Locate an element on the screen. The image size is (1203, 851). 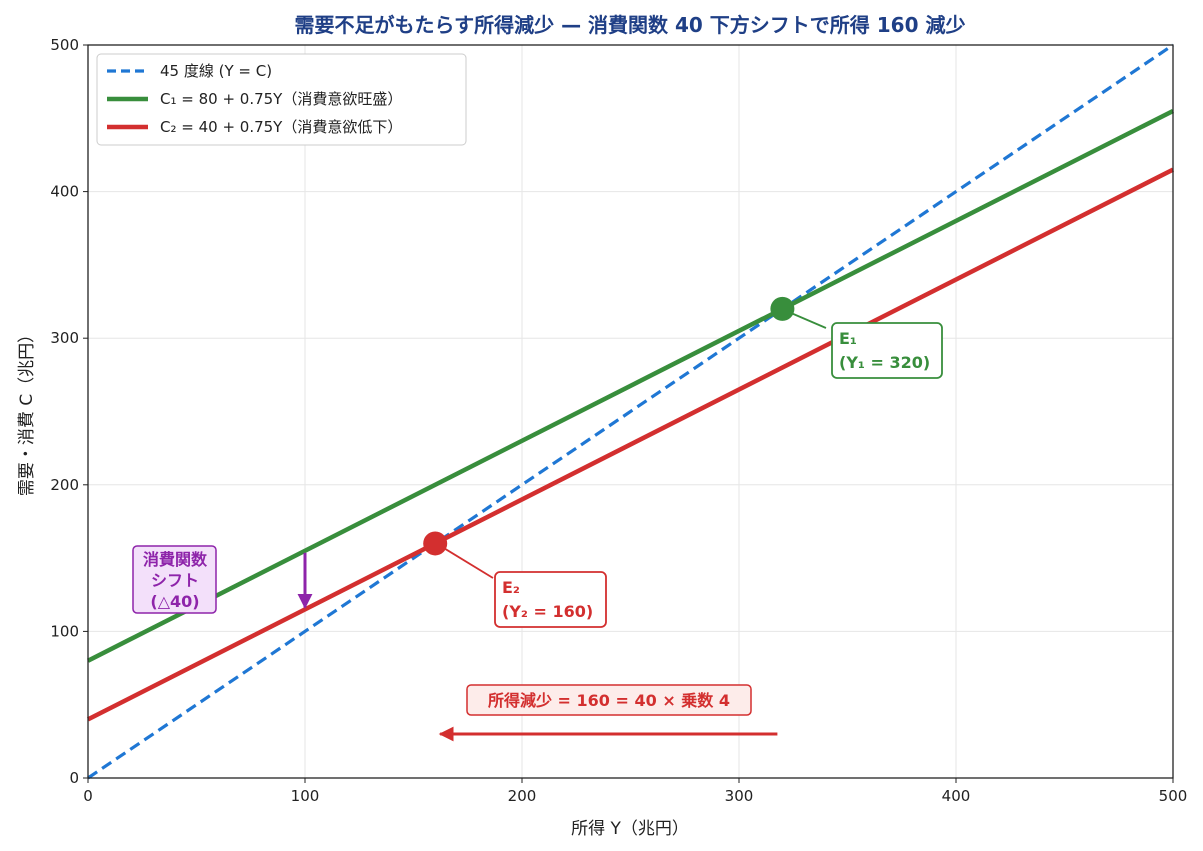
legend-entry: C₂ = 40 + 0.75Y（消費意欲低下） is located at coordinates (281, 127).